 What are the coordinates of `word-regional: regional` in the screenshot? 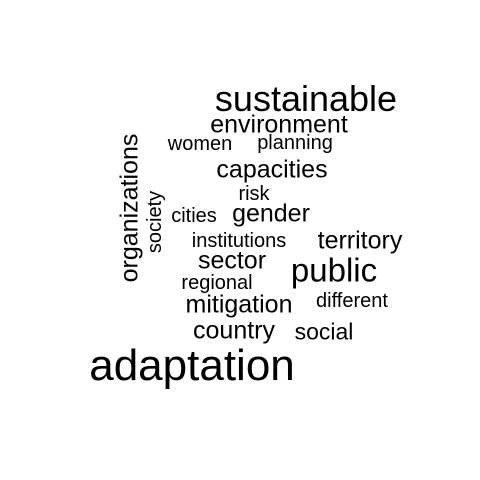 It's located at (217, 283).